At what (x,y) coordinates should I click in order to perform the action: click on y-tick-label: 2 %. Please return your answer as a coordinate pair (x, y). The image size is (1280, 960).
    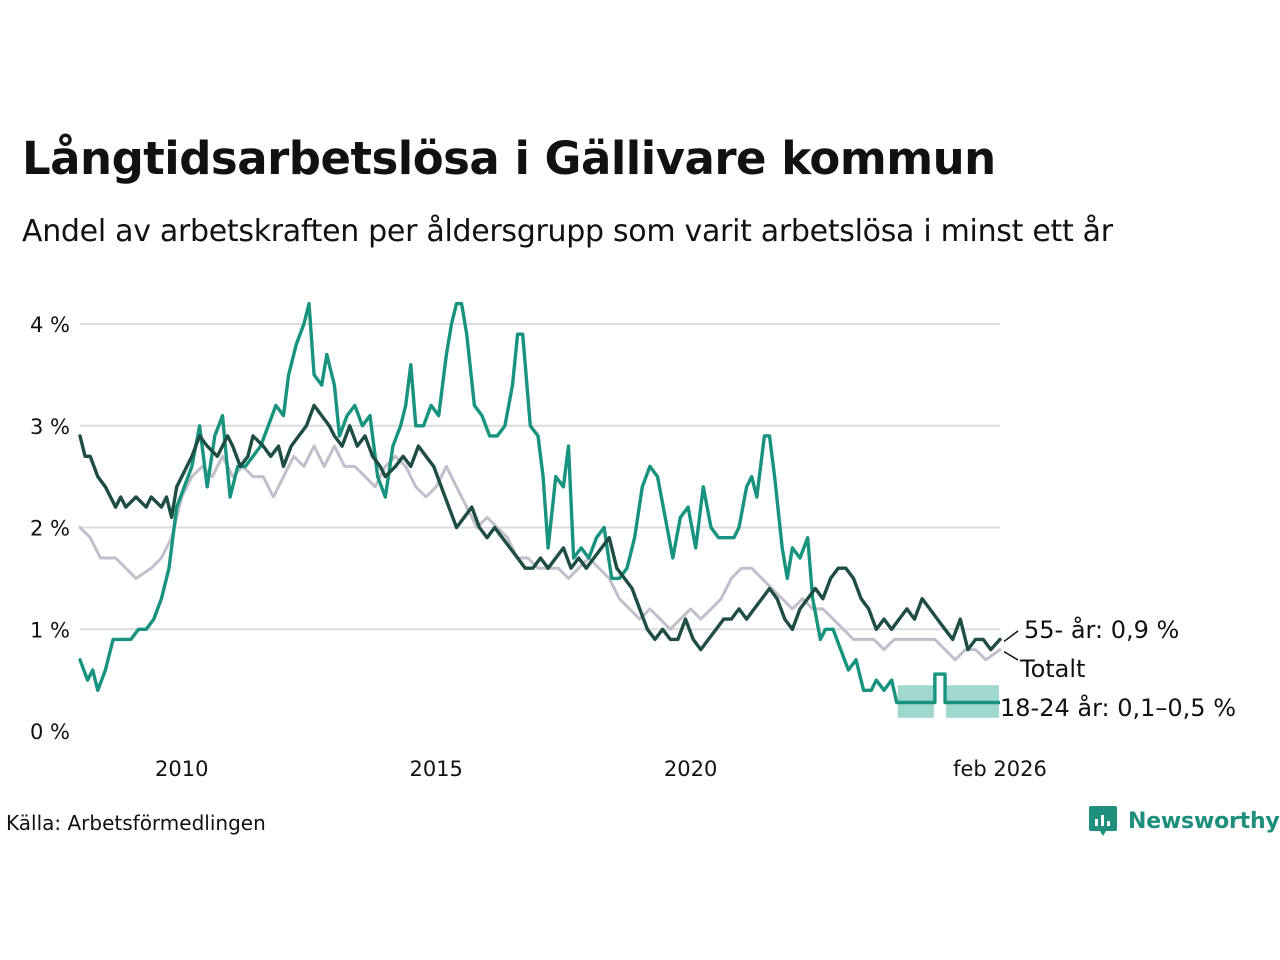
    Looking at the image, I should click on (50, 529).